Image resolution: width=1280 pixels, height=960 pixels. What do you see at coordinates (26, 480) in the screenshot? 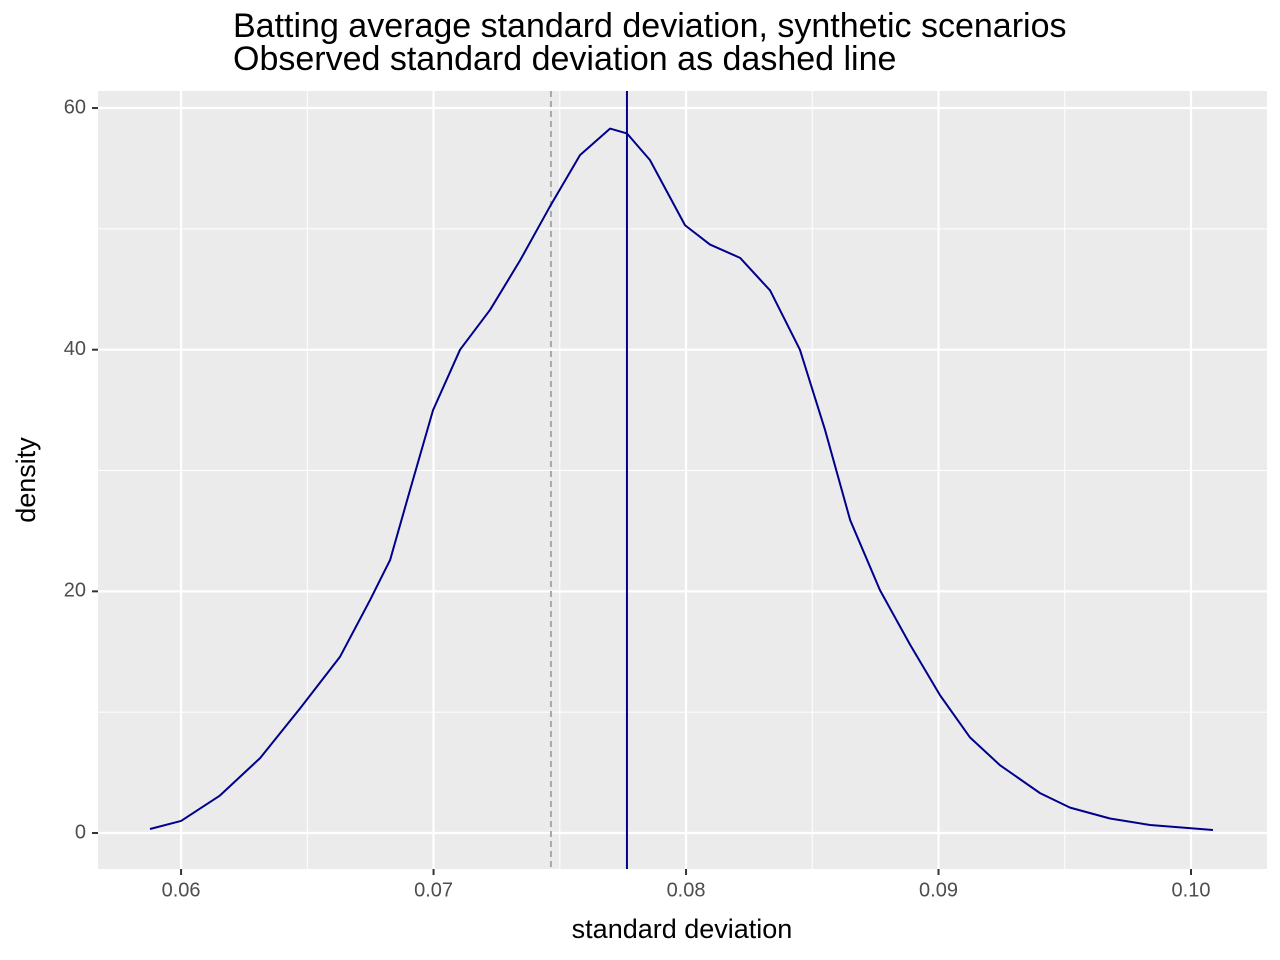
I see `y-axis-label: density` at bounding box center [26, 480].